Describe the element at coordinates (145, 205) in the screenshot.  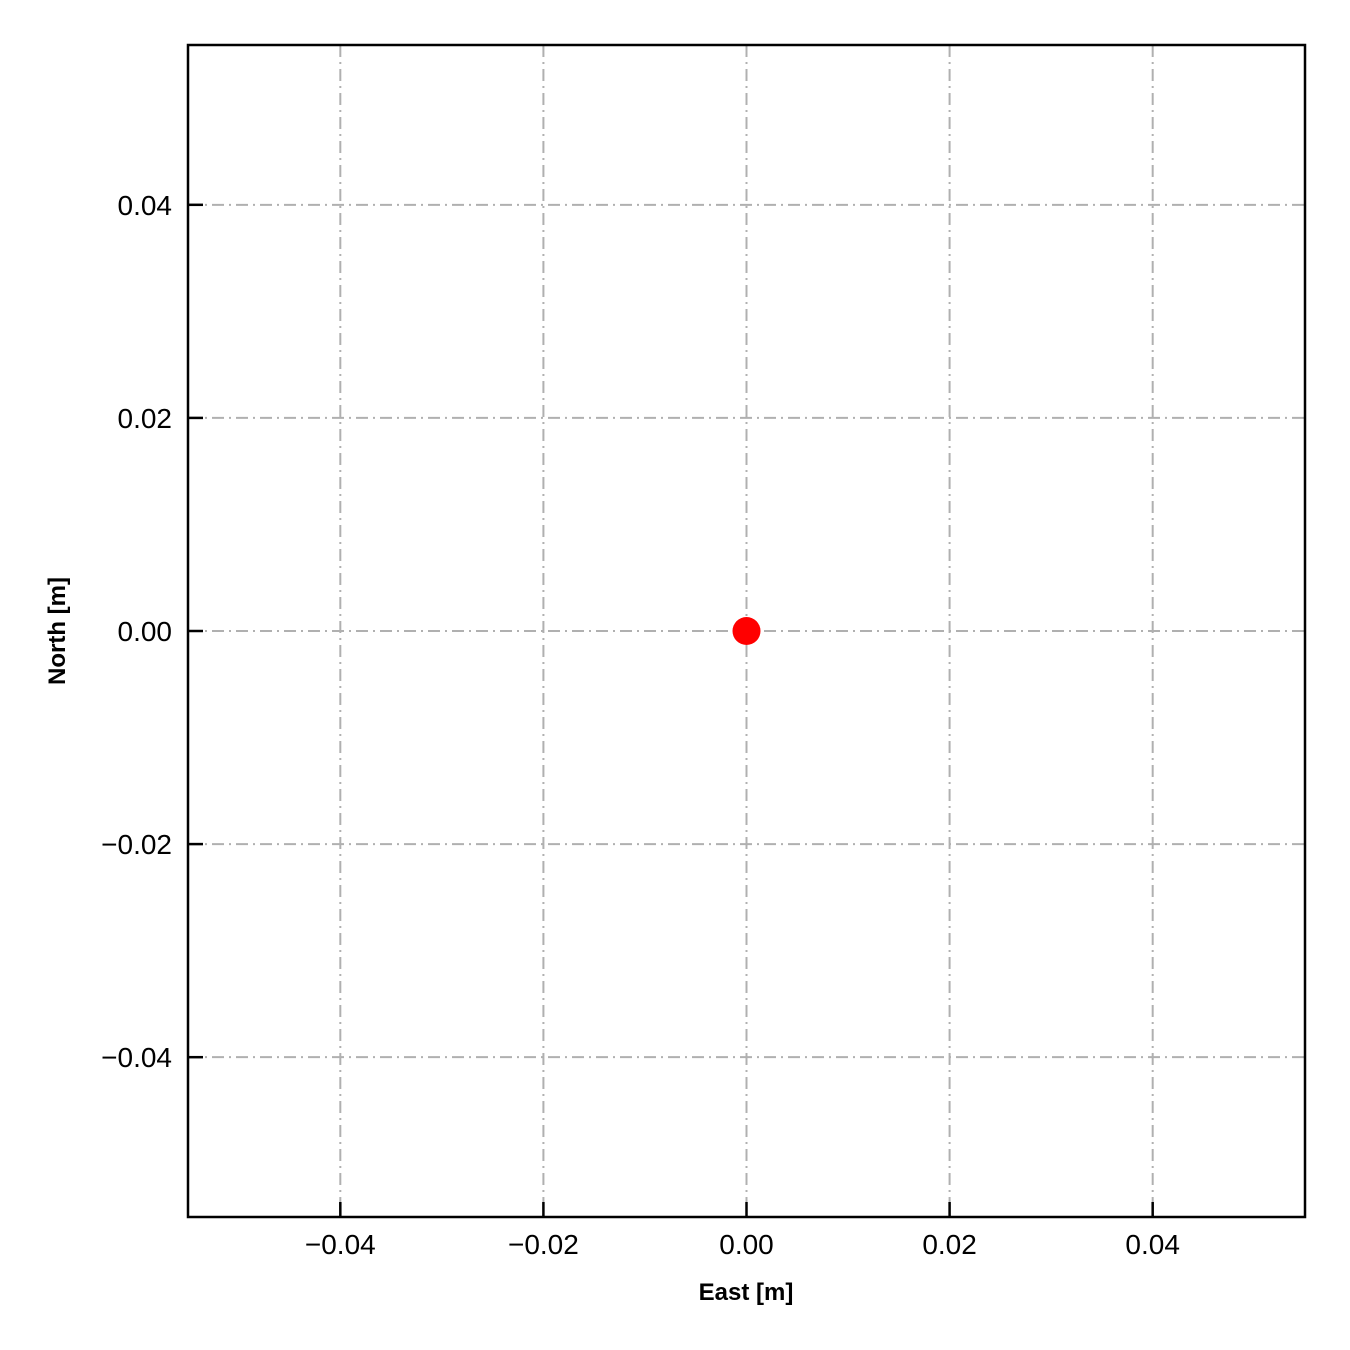
I see `y-tick-label: 0.04` at that location.